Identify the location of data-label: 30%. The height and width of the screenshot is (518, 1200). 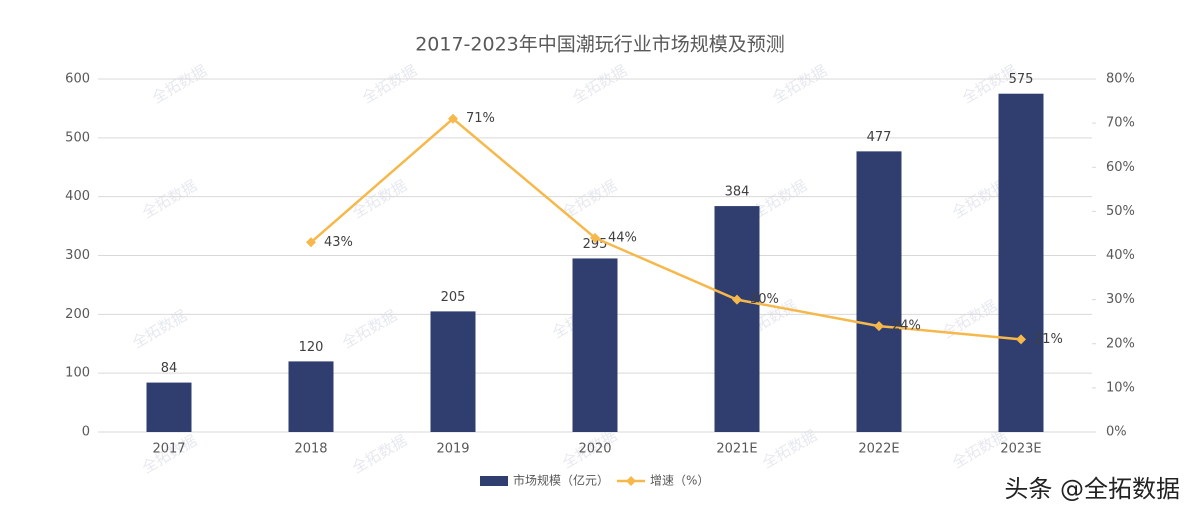
(764, 299).